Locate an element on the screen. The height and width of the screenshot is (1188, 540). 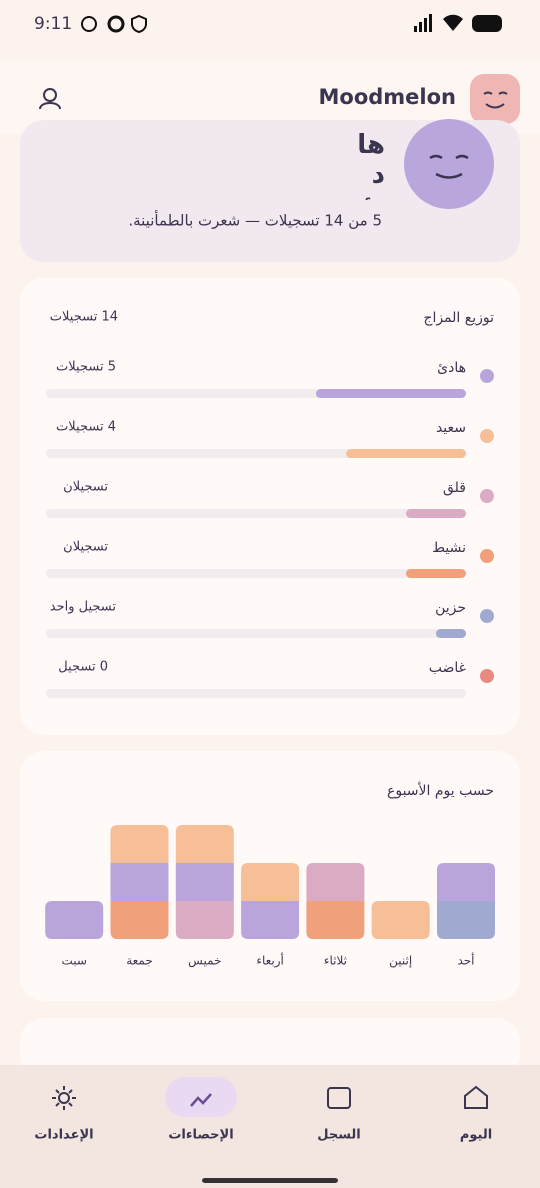
app-title: Moodmelon is located at coordinates (387, 97).